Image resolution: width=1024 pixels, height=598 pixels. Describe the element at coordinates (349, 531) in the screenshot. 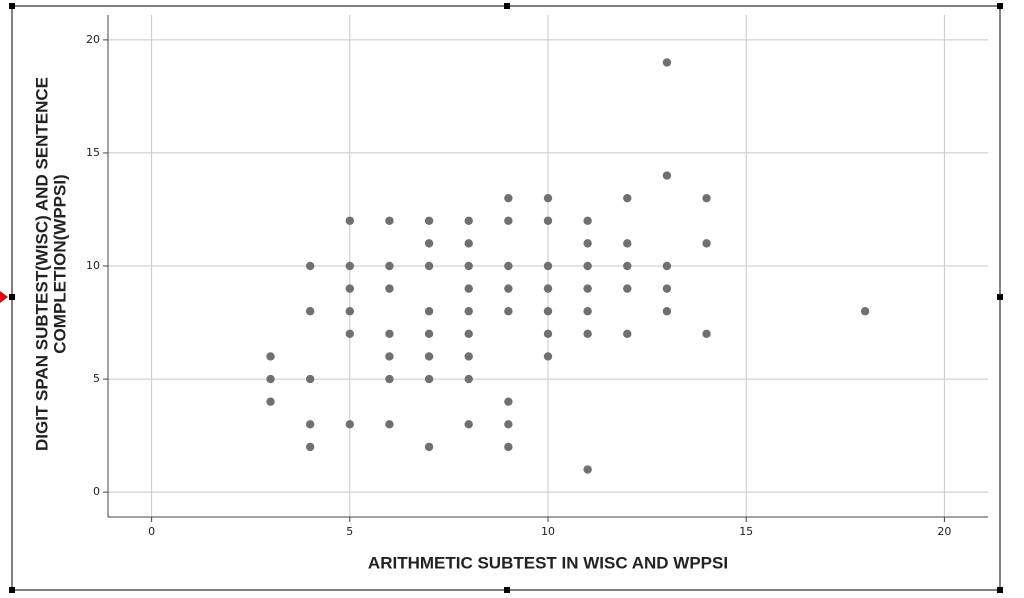

I see `x-tick-label: 5` at that location.